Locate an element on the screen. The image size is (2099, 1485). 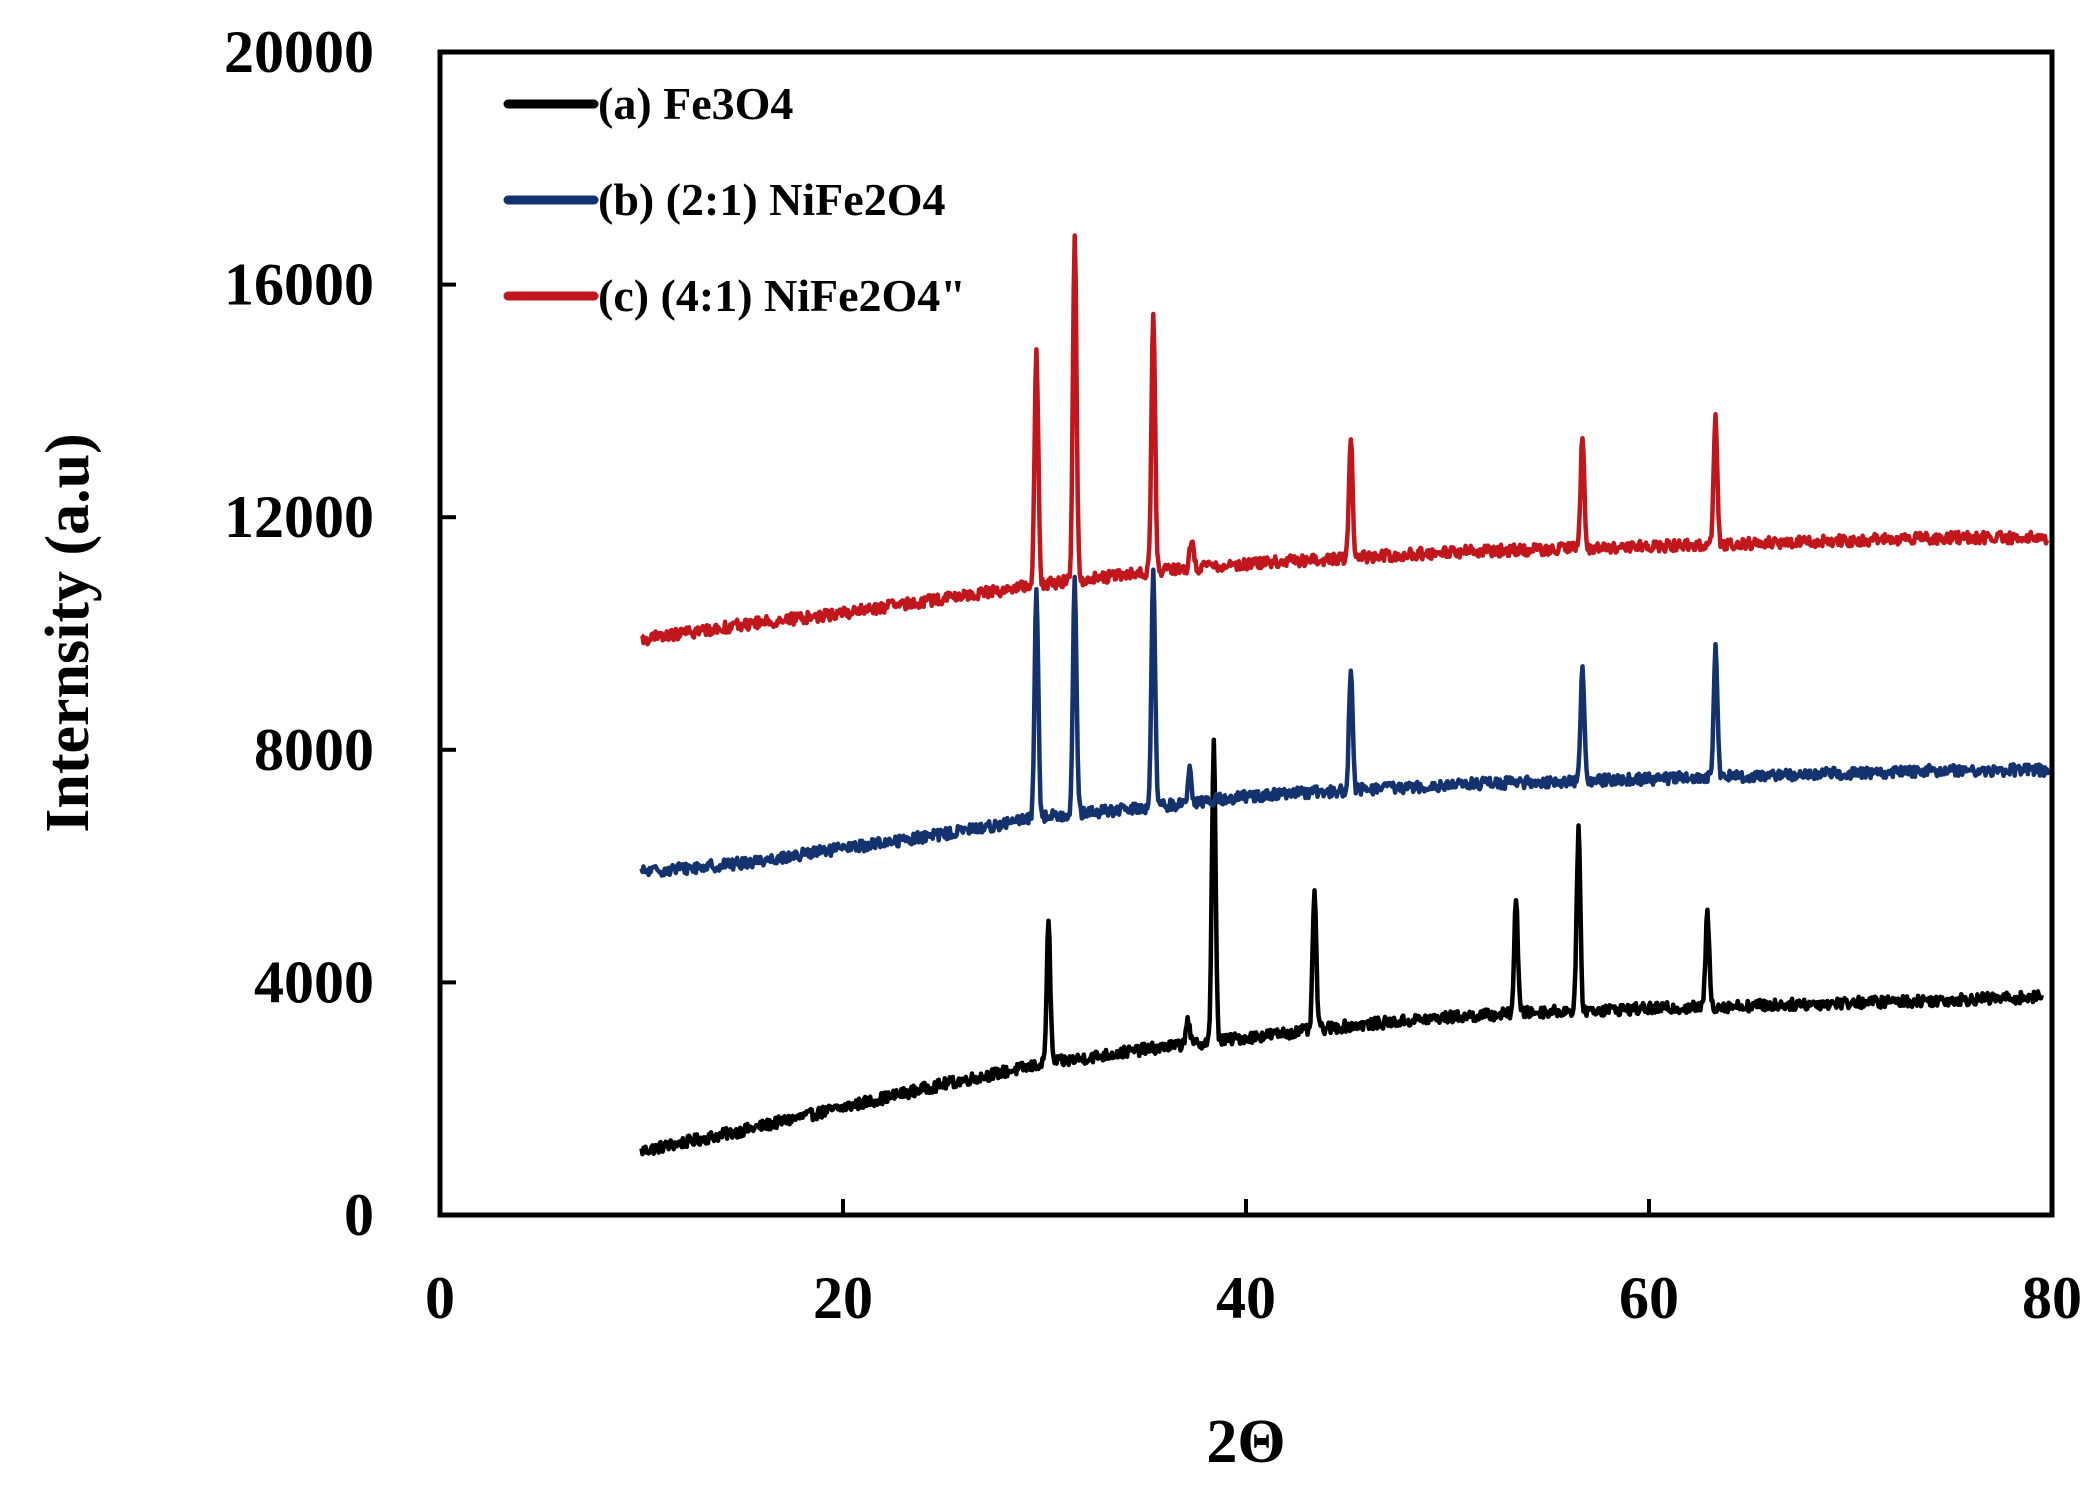
legend-label-1: (a) Fe3O4 is located at coordinates (695, 103).